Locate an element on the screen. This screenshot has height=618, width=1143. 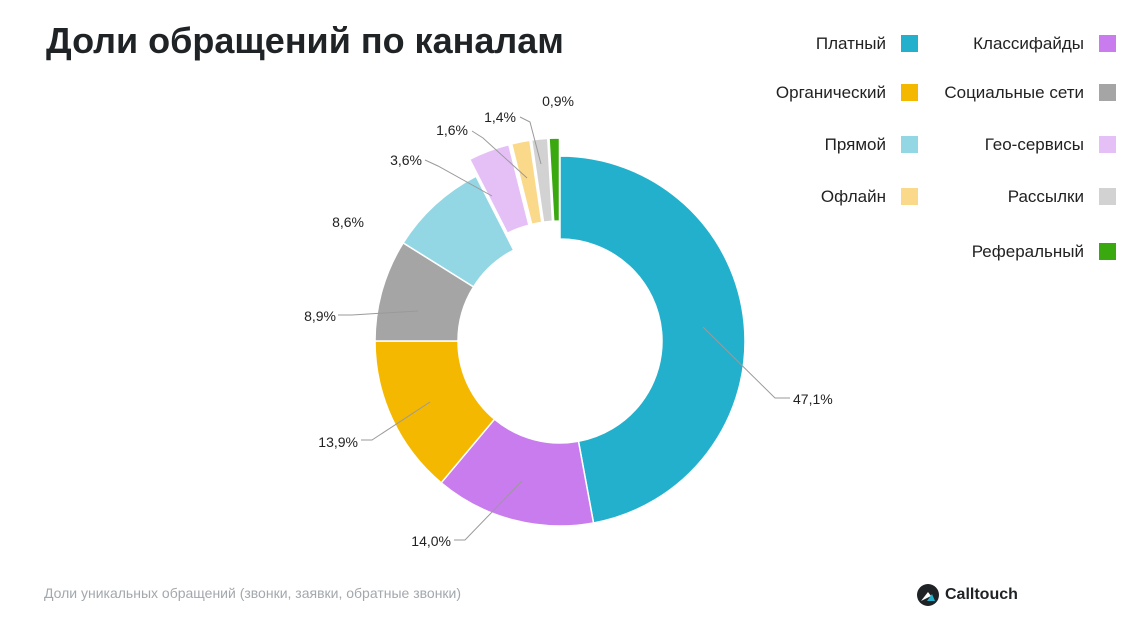
legend-label-1: Платный is located at coordinates (851, 43).